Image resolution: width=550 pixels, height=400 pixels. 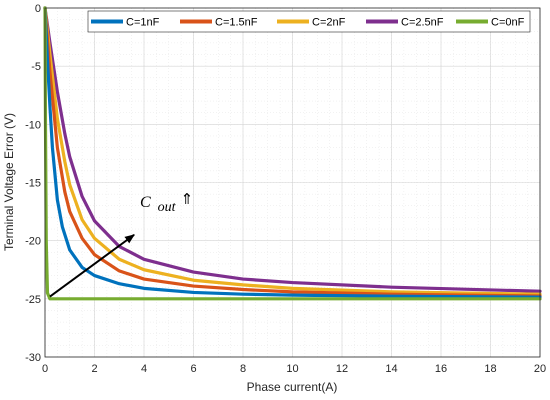 I want to click on x-tick-label: 2, so click(x=94, y=369).